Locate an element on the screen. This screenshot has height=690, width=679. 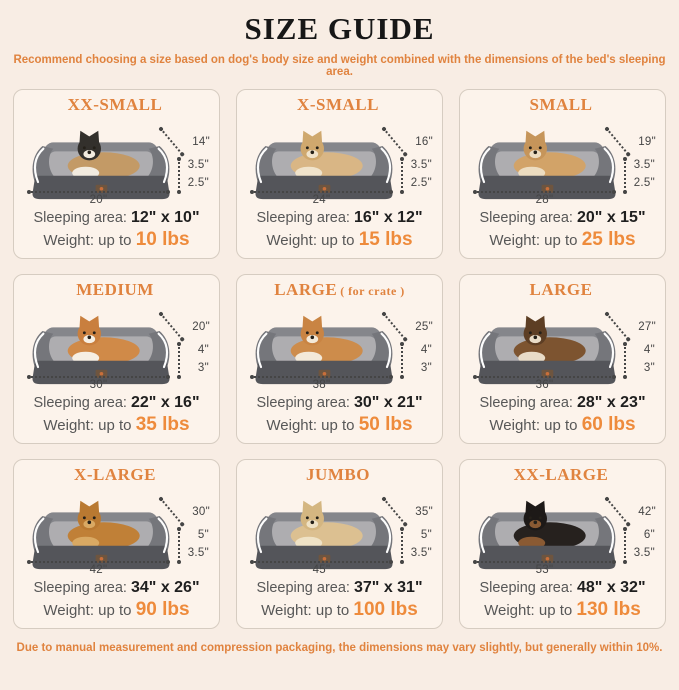
dimension-width-label: 38" is located at coordinates (321, 384).